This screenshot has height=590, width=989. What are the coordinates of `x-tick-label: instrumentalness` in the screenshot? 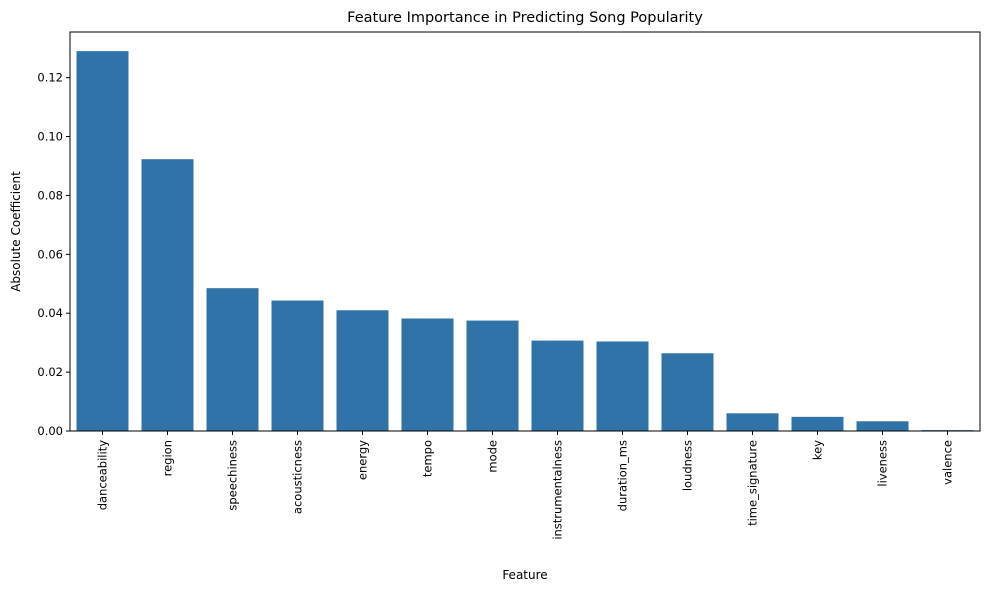 It's located at (558, 490).